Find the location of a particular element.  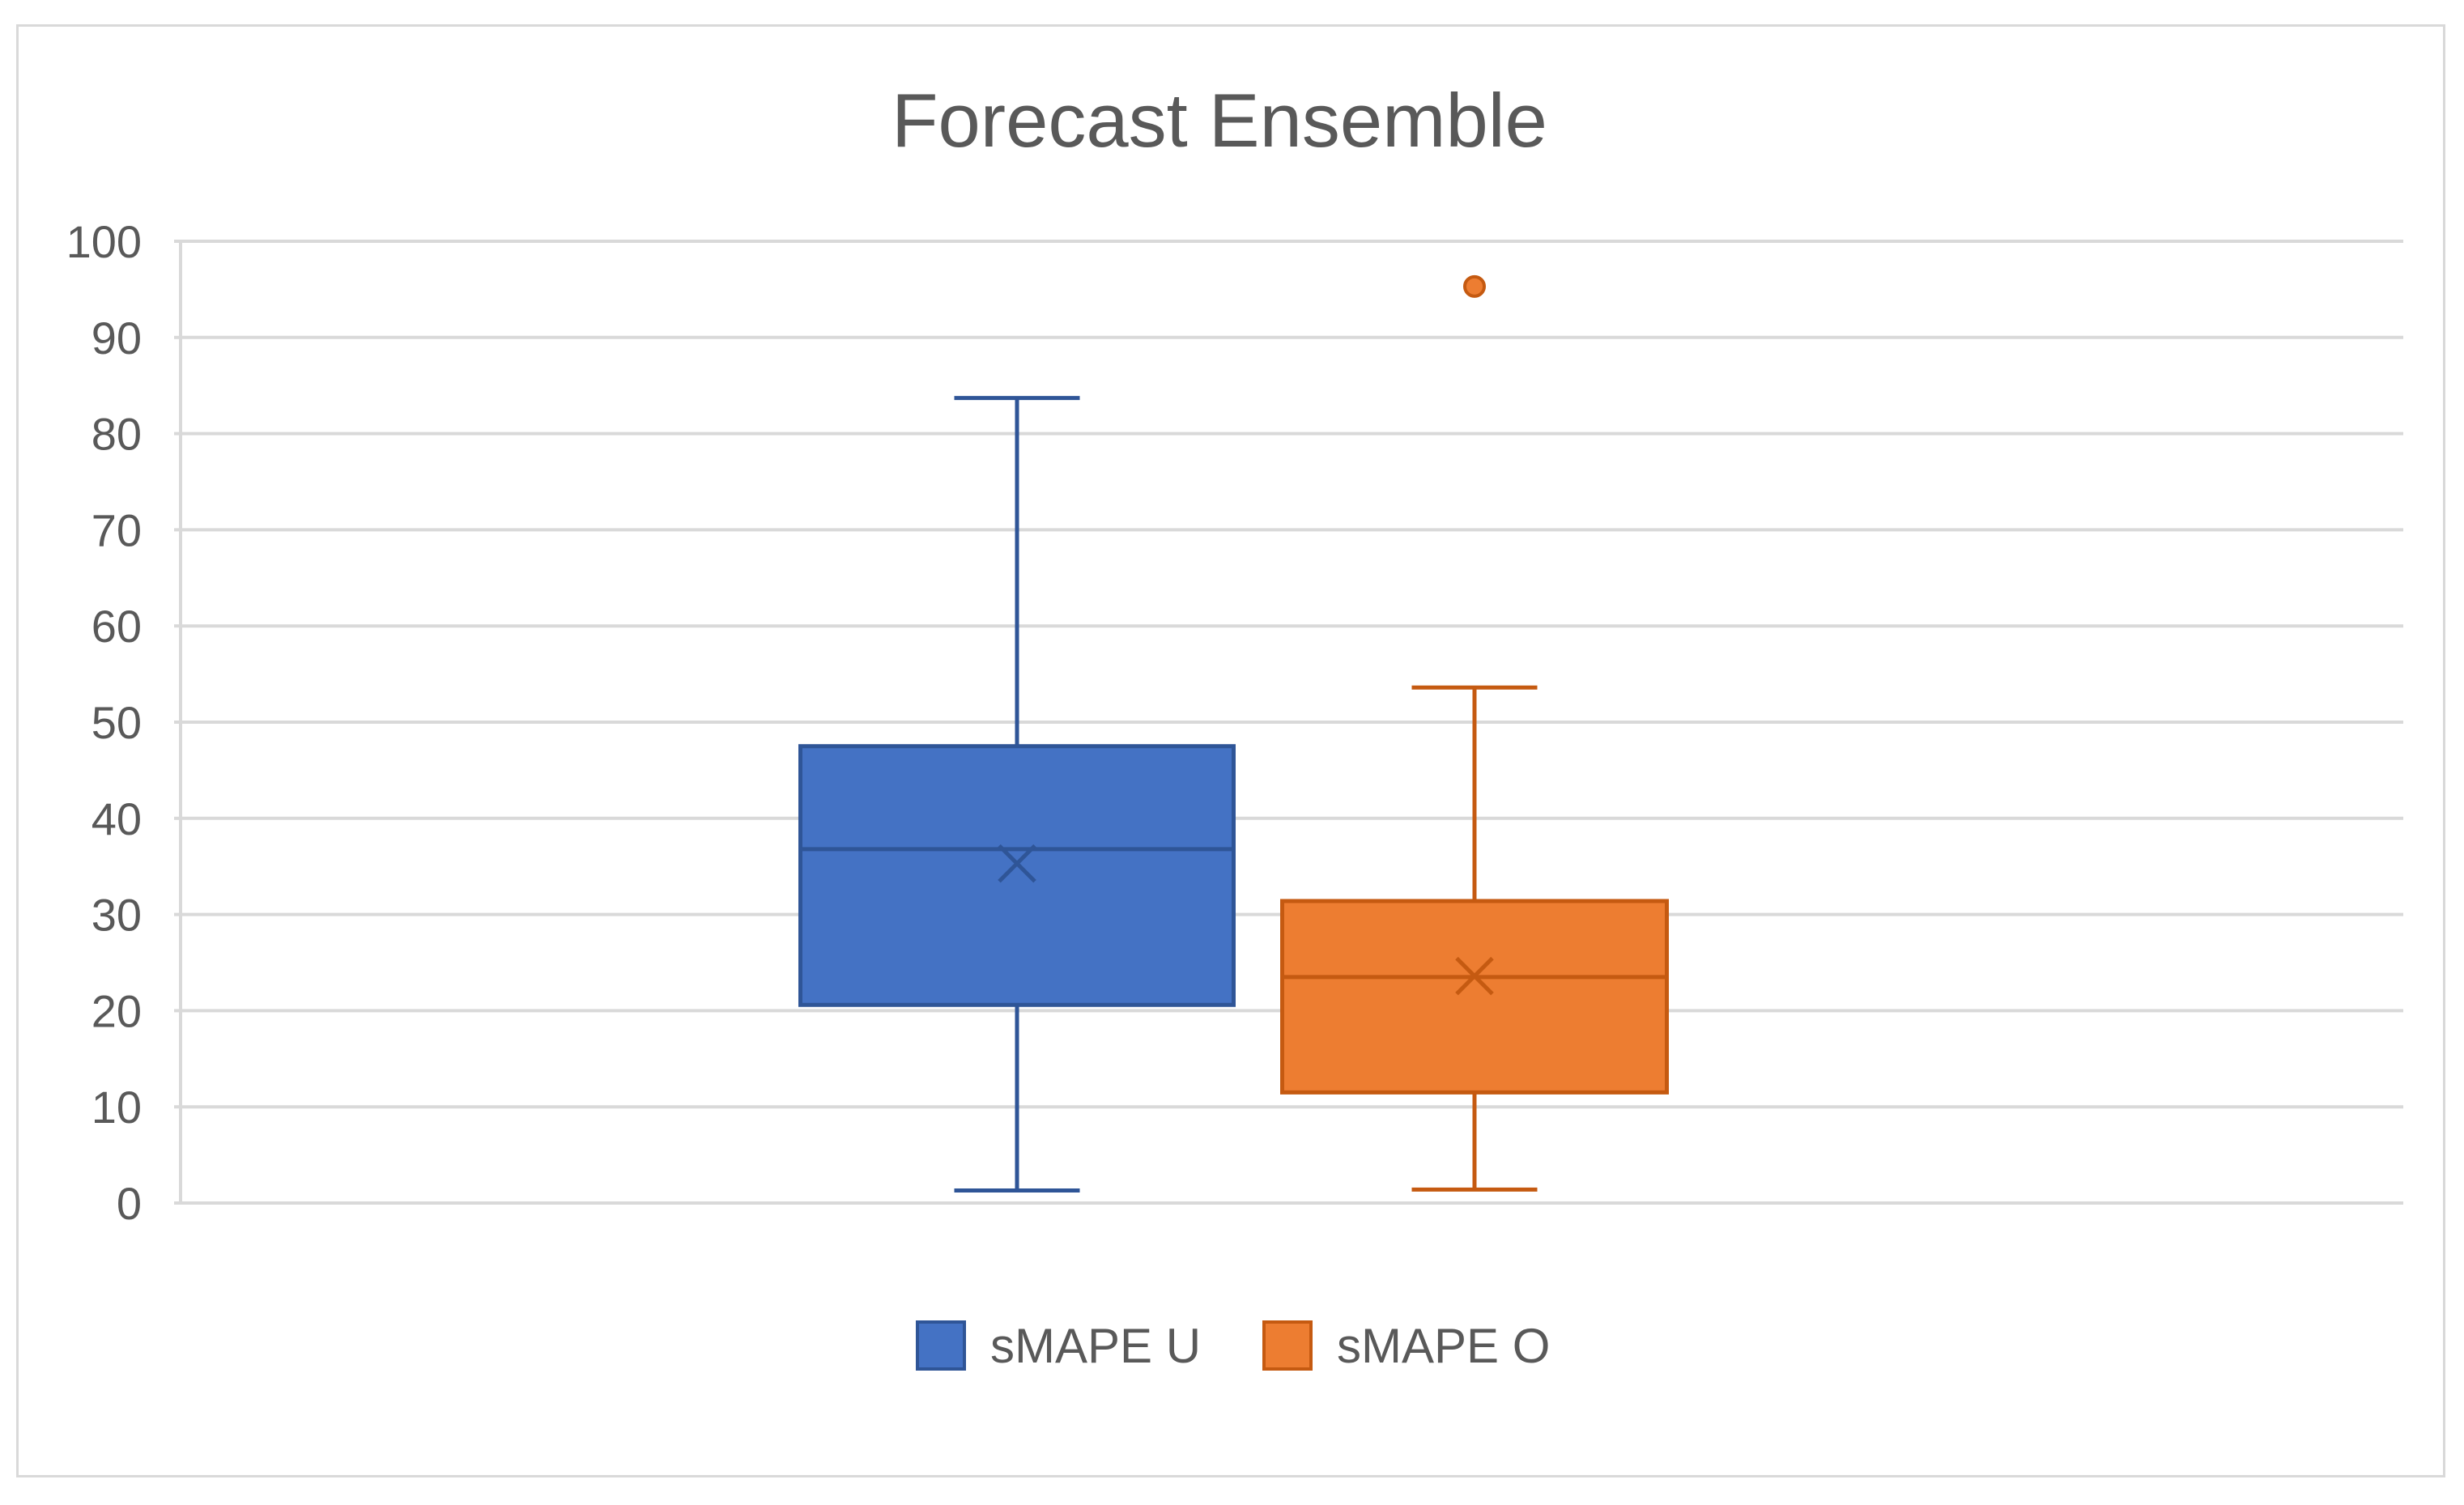

y-tick-label: 0 is located at coordinates (129, 1203).